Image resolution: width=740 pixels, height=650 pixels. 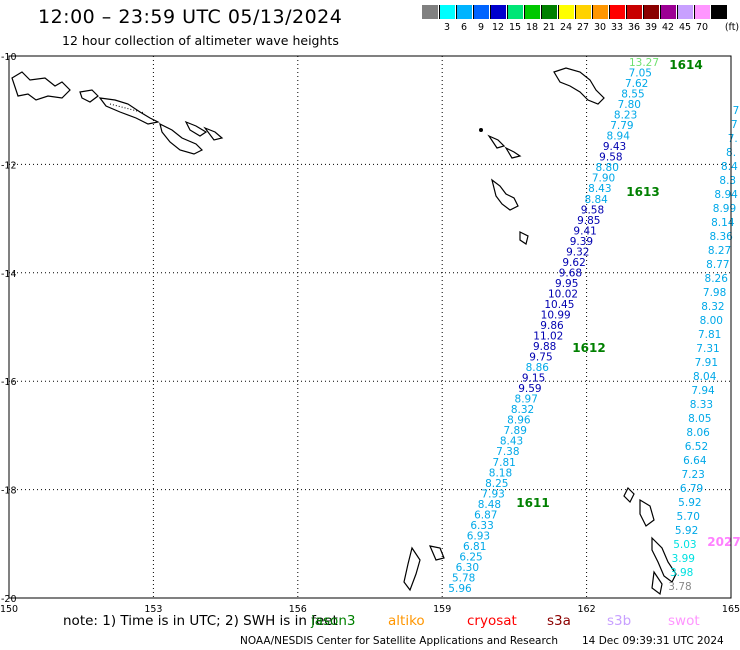 I want to click on swh-reading: 7.62, so click(x=636, y=84).